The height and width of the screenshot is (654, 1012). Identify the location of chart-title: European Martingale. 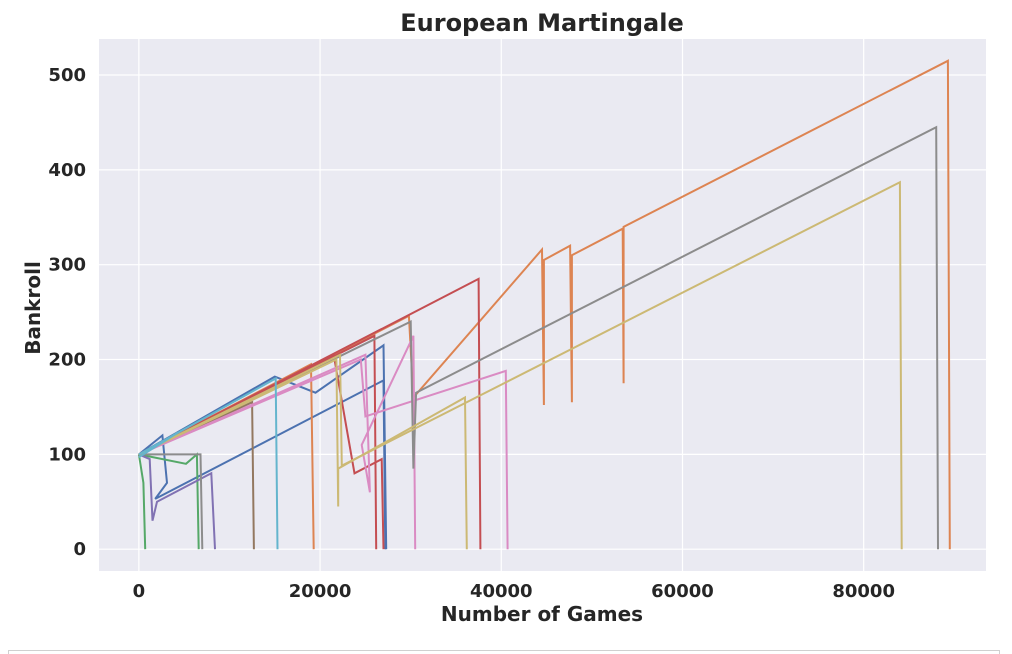
(541, 23).